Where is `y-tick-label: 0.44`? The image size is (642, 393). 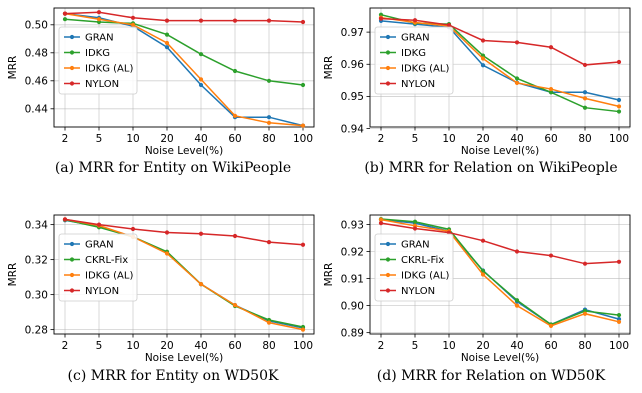 y-tick-label: 0.44 is located at coordinates (37, 110).